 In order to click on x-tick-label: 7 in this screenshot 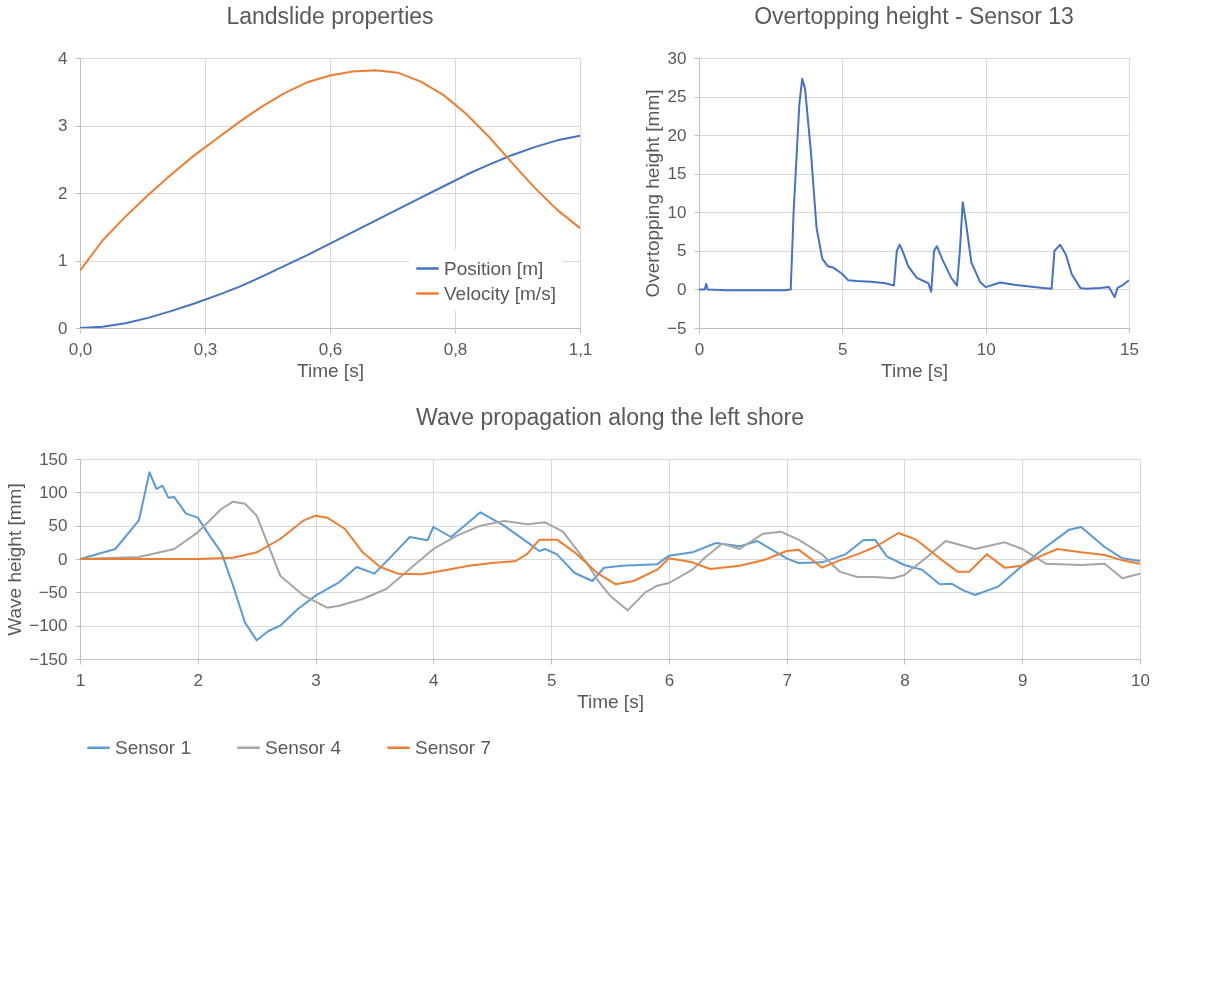, I will do `click(787, 680)`.